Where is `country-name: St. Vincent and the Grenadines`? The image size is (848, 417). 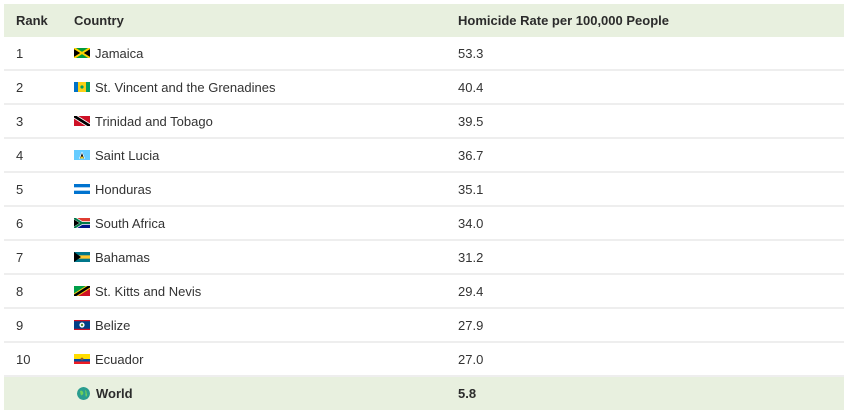
country-name: St. Vincent and the Grenadines is located at coordinates (185, 87).